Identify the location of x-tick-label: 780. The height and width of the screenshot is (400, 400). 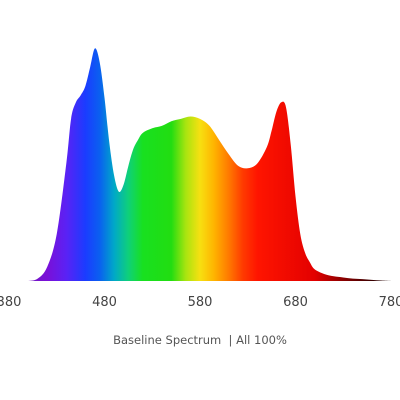
(389, 302).